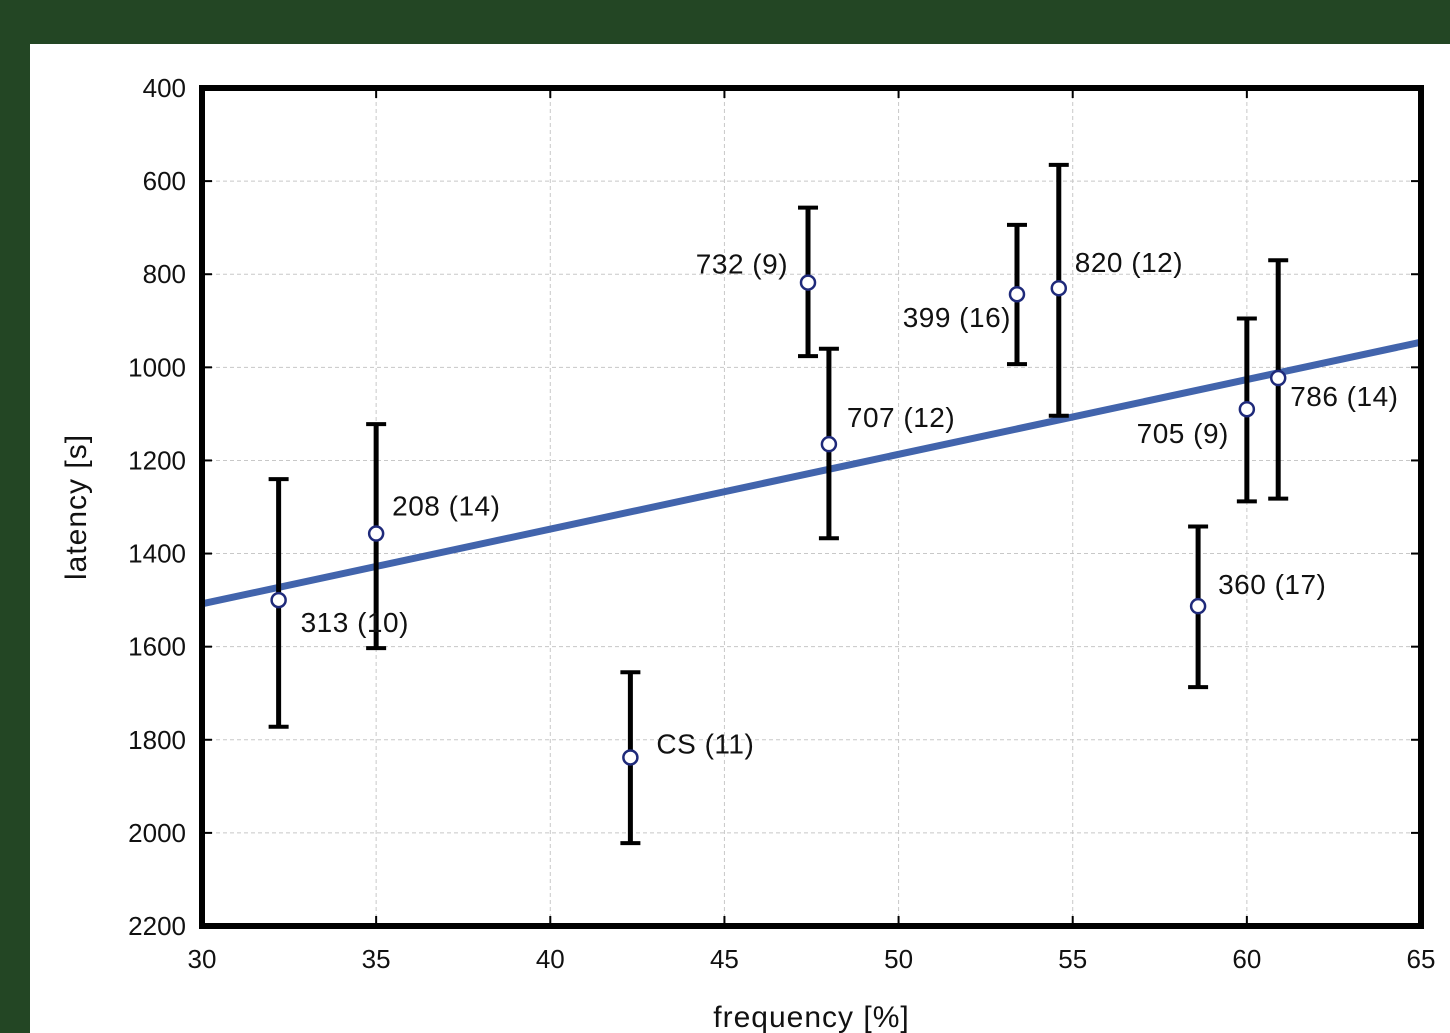 Image resolution: width=1450 pixels, height=1033 pixels. I want to click on point-label: 786 (14), so click(1344, 396).